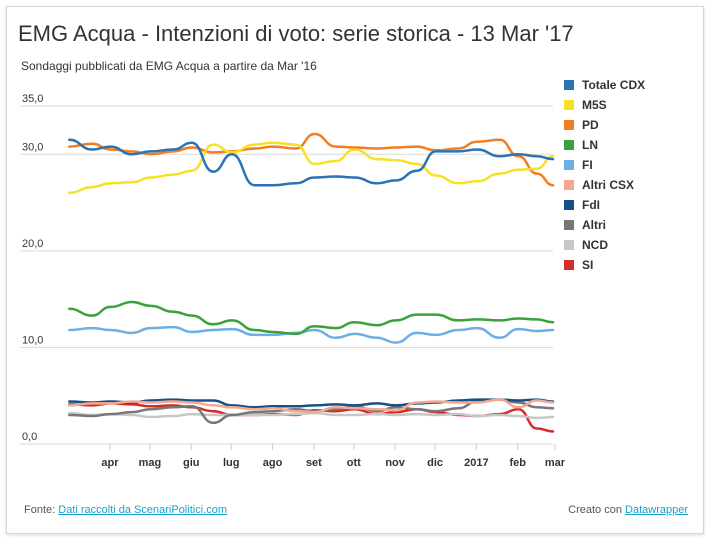 The image size is (710, 540). I want to click on y-tick-label: 30,0, so click(32, 147).